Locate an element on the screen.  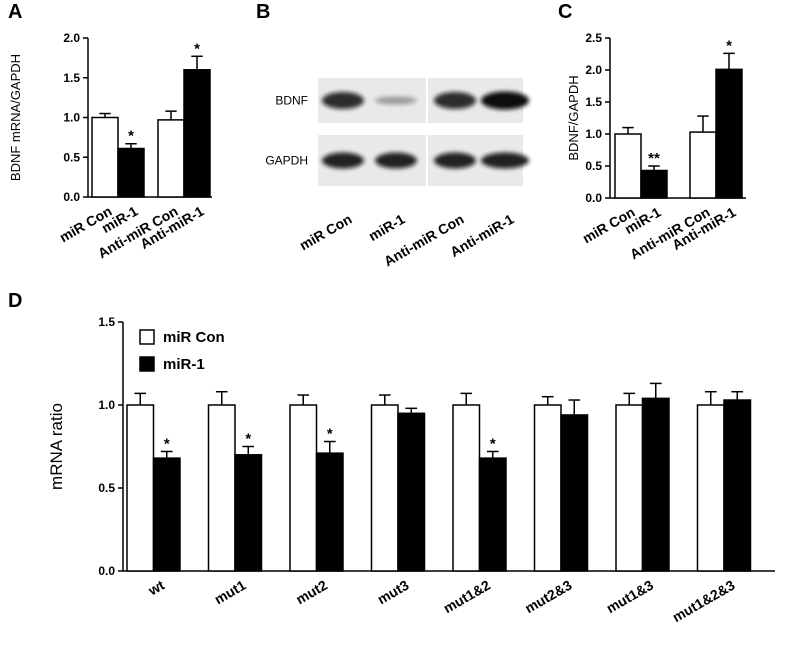
blot-row-label: BDNF is located at coordinates (291, 101).